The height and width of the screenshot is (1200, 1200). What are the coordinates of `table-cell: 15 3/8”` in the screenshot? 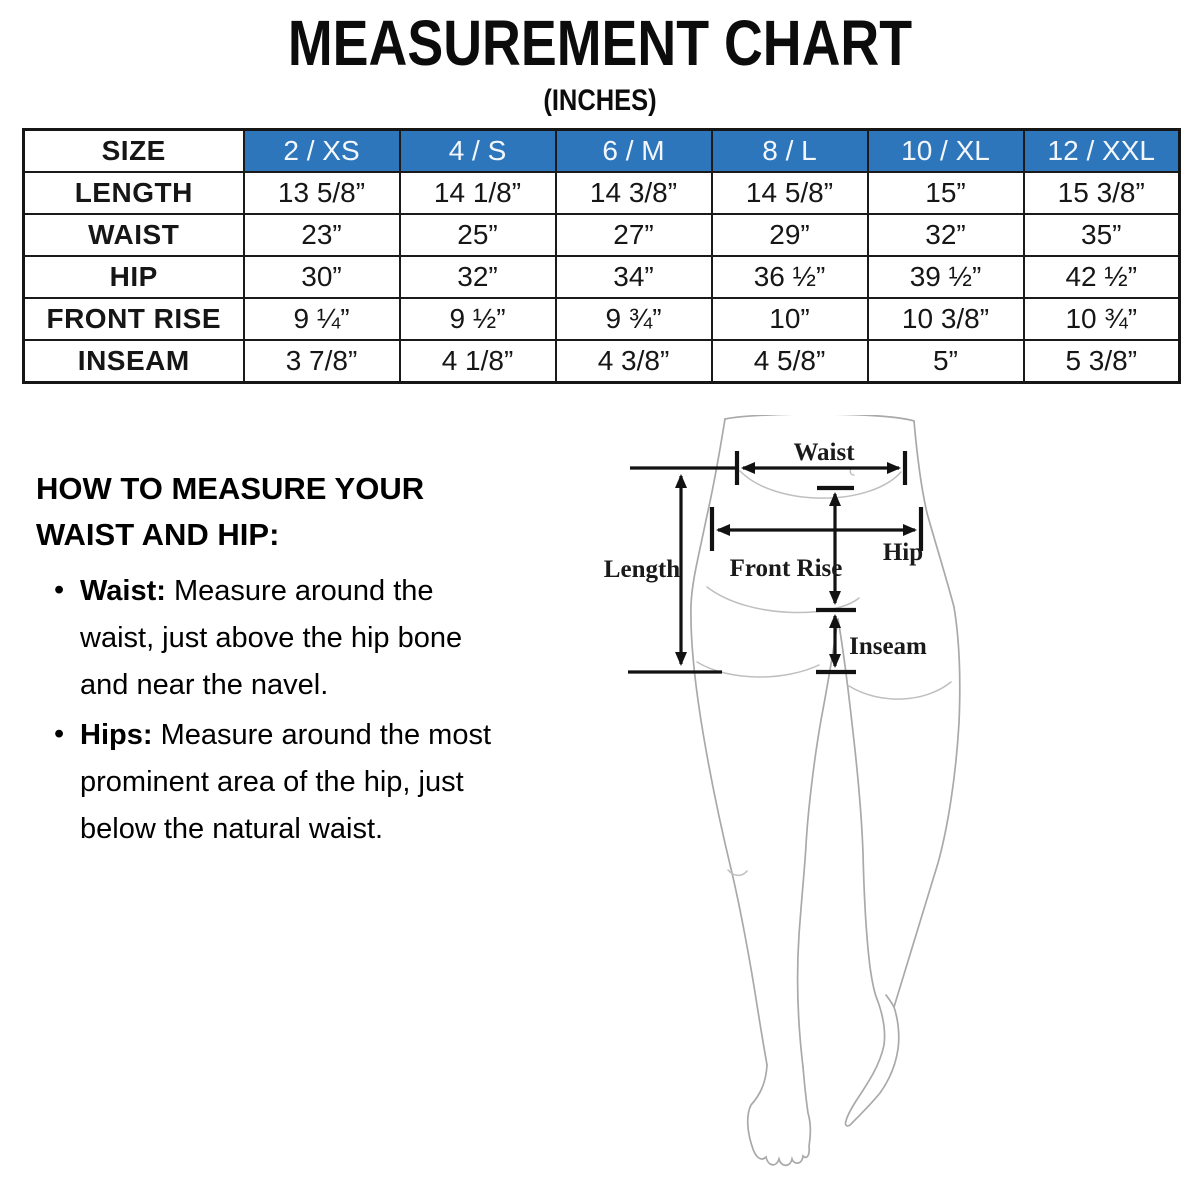 It's located at (1101, 193).